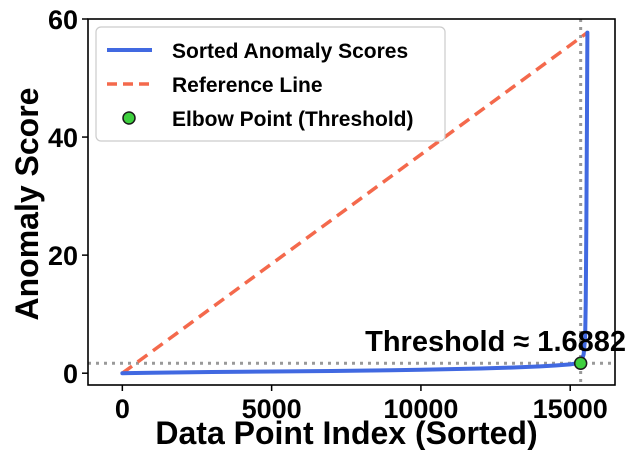 The height and width of the screenshot is (450, 635). I want to click on threshold-annotation: Threshold ≈ 1.6882, so click(495, 342).